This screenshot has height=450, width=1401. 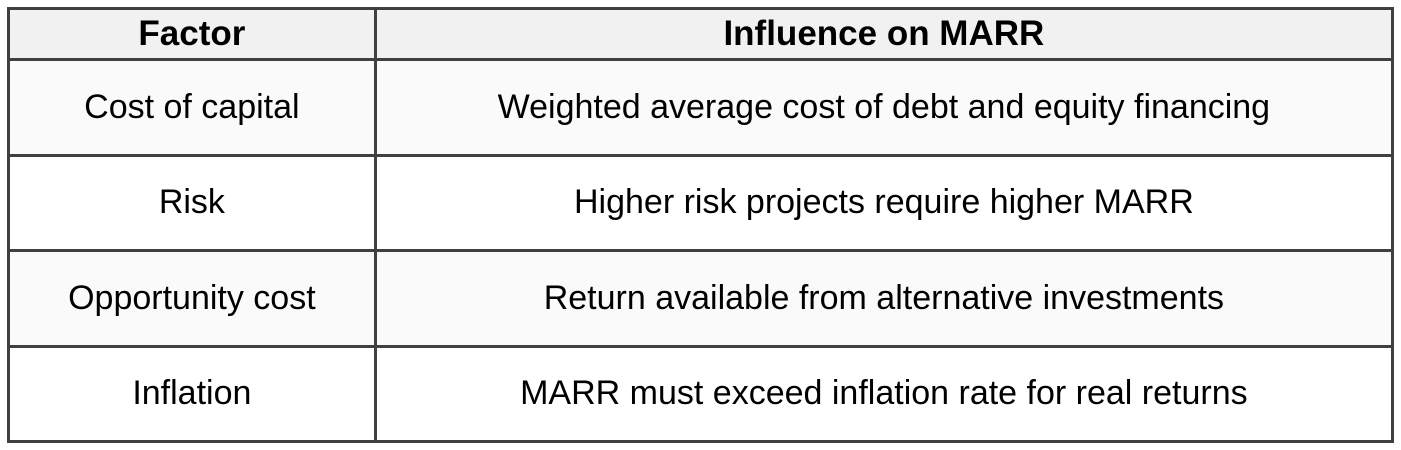 I want to click on factor-cell: Inflation, so click(x=192, y=394).